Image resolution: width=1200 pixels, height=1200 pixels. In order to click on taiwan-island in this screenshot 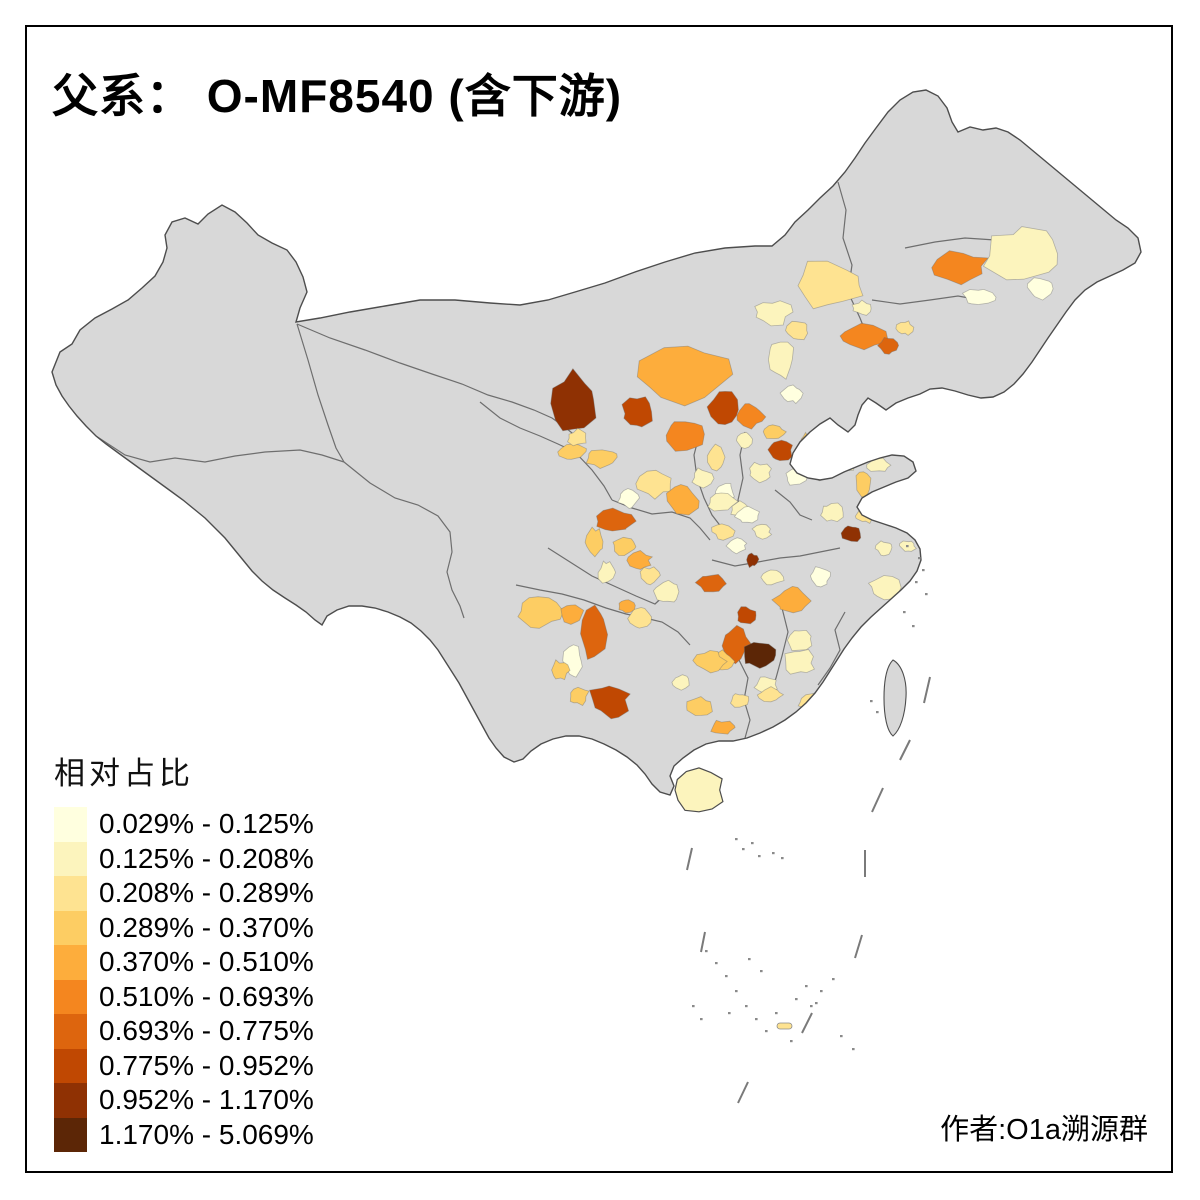, I will do `click(895, 698)`.